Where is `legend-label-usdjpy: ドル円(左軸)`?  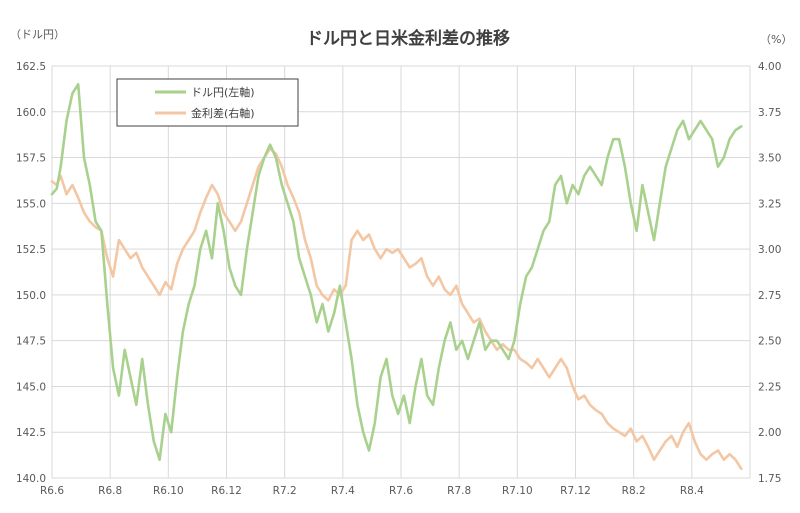 legend-label-usdjpy: ドル円(左軸) is located at coordinates (223, 92).